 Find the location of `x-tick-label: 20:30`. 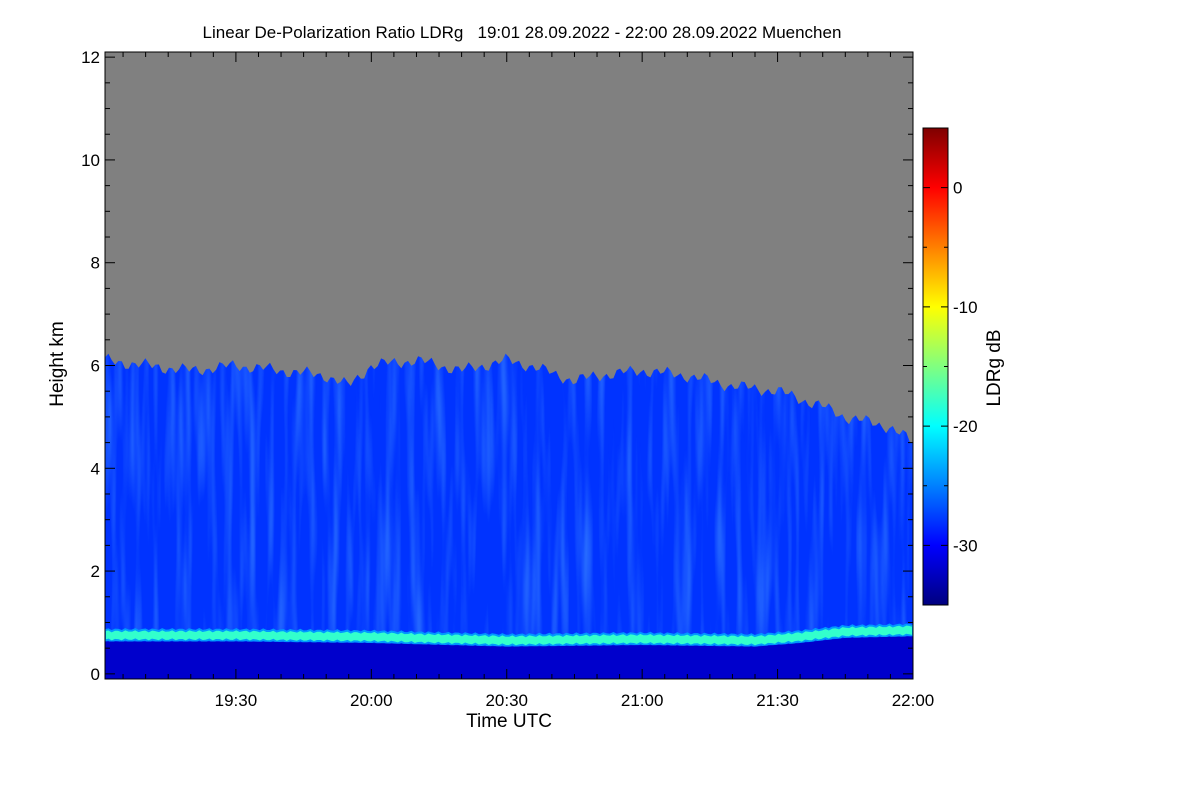

x-tick-label: 20:30 is located at coordinates (506, 700).